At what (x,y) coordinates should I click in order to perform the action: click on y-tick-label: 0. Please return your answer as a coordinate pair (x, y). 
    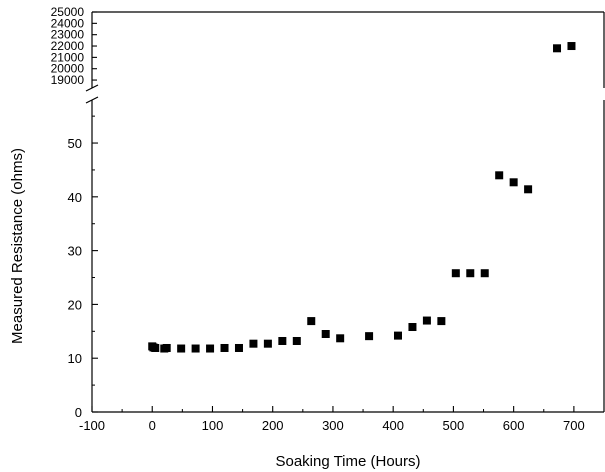
    Looking at the image, I should click on (78, 412).